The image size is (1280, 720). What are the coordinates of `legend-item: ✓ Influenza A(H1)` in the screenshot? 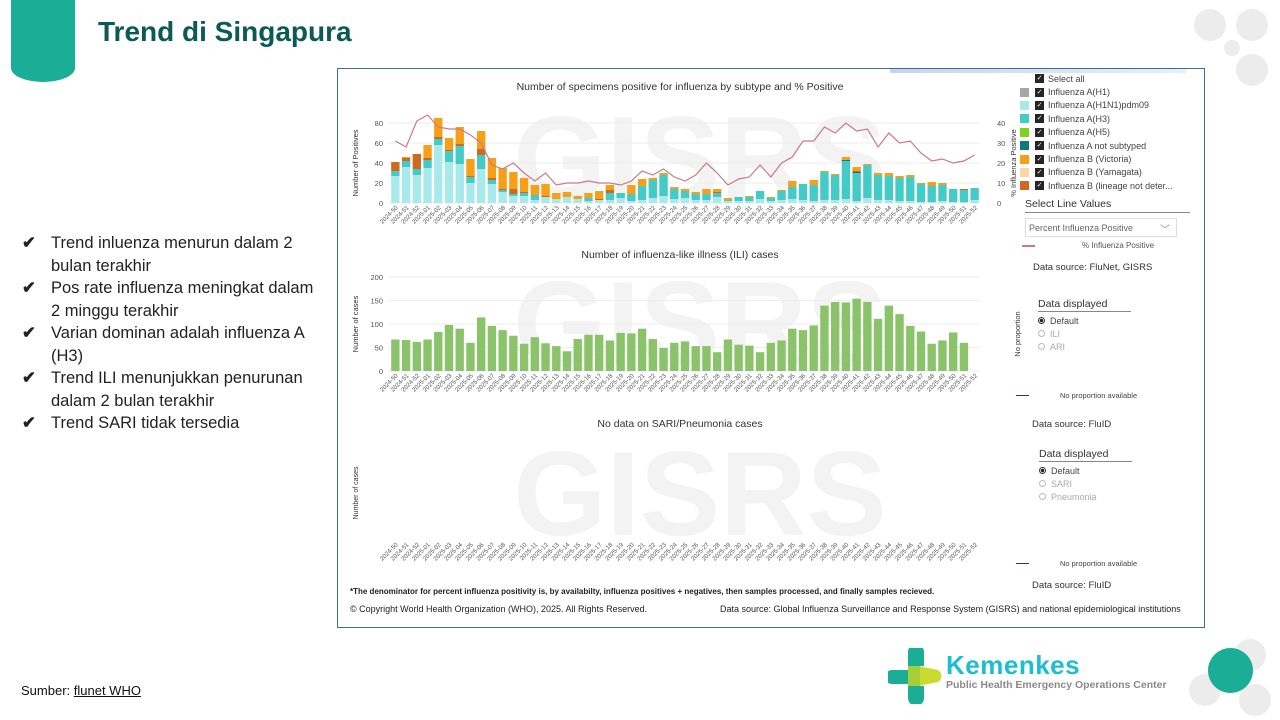 It's located at (1096, 91).